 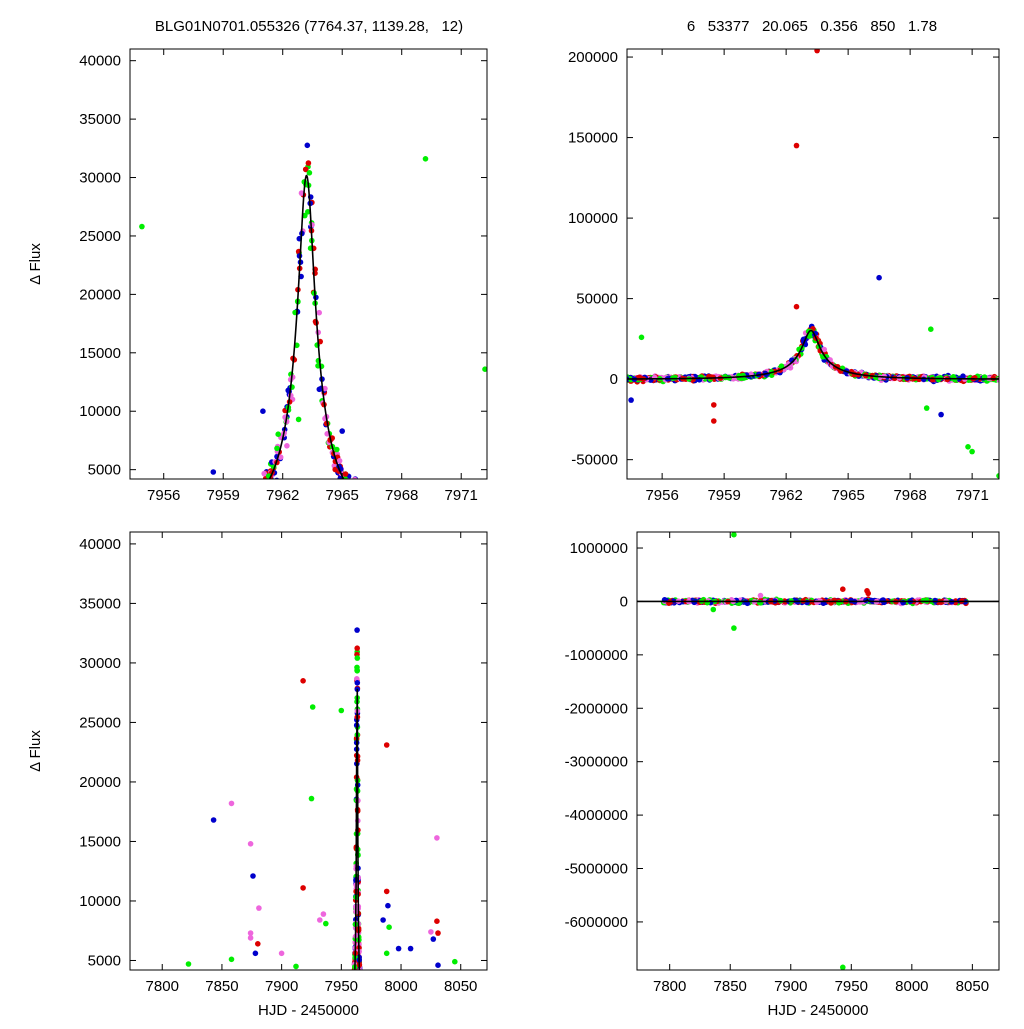 I want to click on x-tick-label: 7900, so click(x=281, y=986).